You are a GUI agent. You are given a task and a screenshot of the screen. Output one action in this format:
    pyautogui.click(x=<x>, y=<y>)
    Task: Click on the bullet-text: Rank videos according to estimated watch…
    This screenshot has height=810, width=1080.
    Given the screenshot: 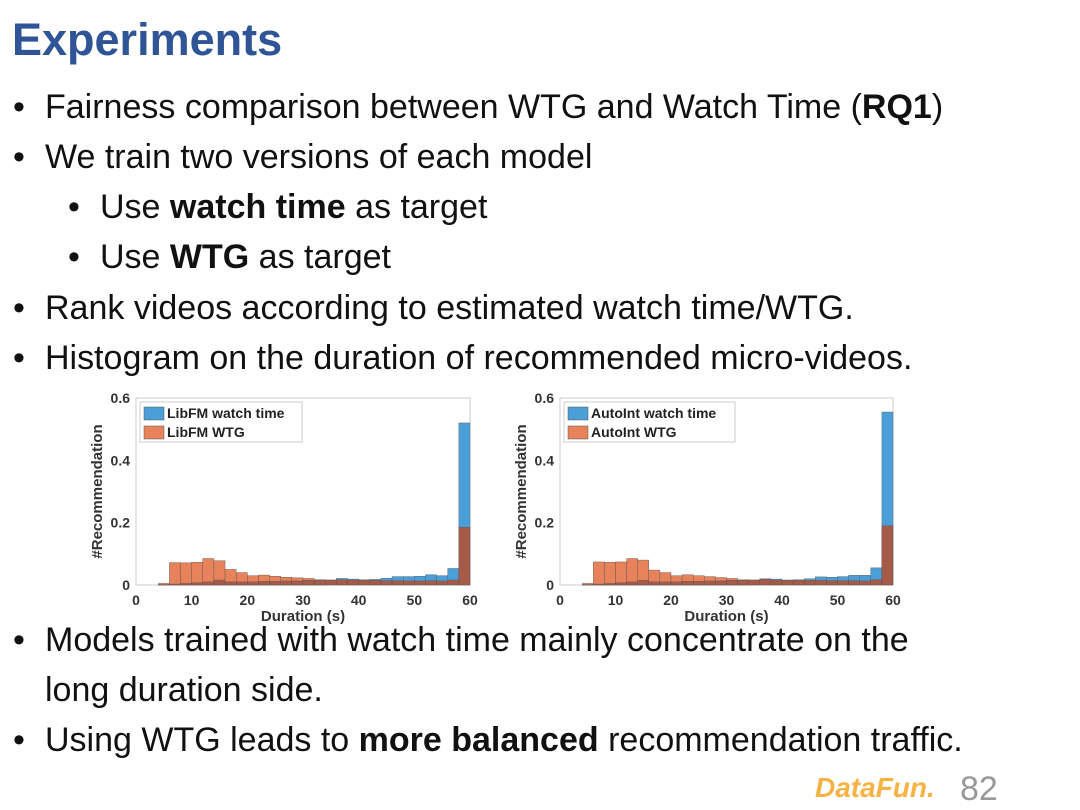 What is the action you would take?
    pyautogui.click(x=449, y=308)
    